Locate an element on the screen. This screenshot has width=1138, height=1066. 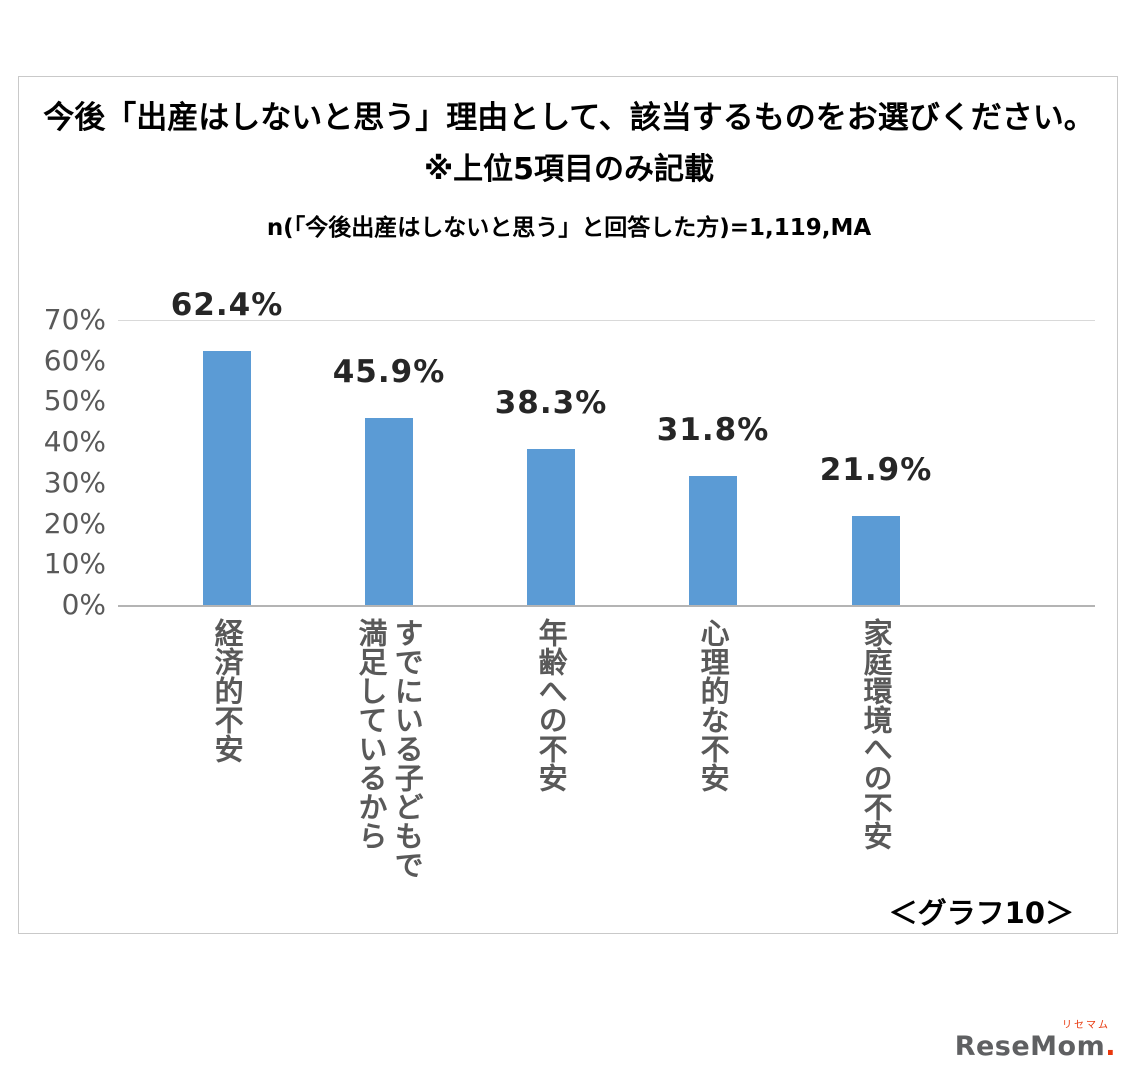
category-label-4: 心理的な不安 is located at coordinates (713, 705).